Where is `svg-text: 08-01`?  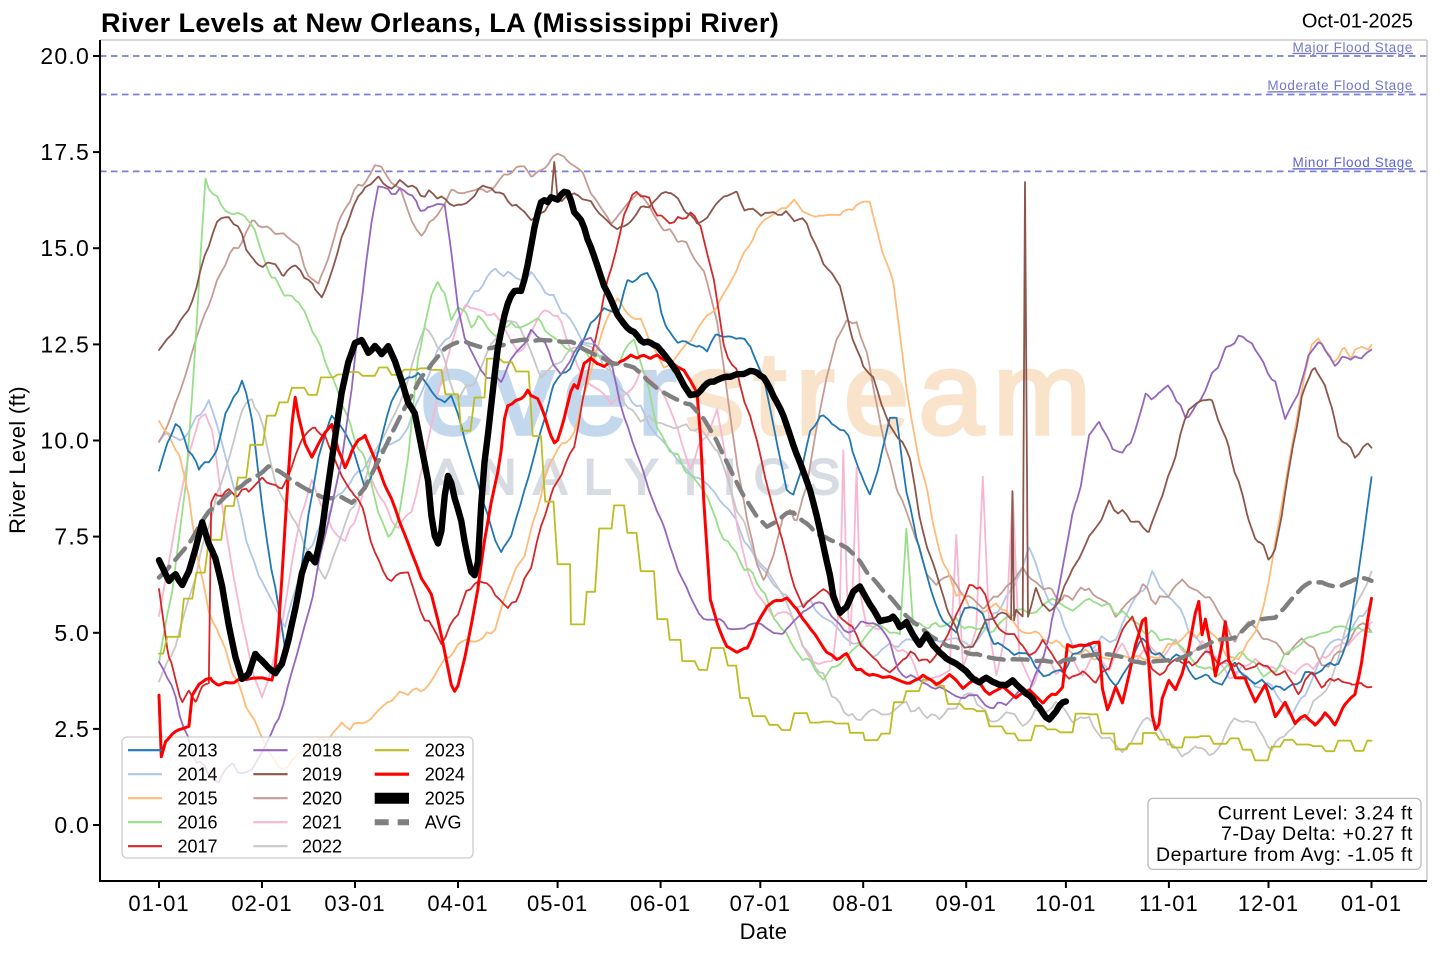 svg-text: 08-01 is located at coordinates (863, 903).